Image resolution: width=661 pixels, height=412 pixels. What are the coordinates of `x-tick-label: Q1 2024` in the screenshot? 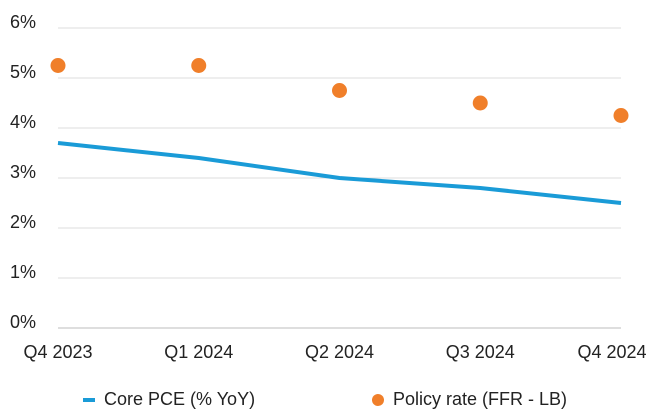 It's located at (198, 352).